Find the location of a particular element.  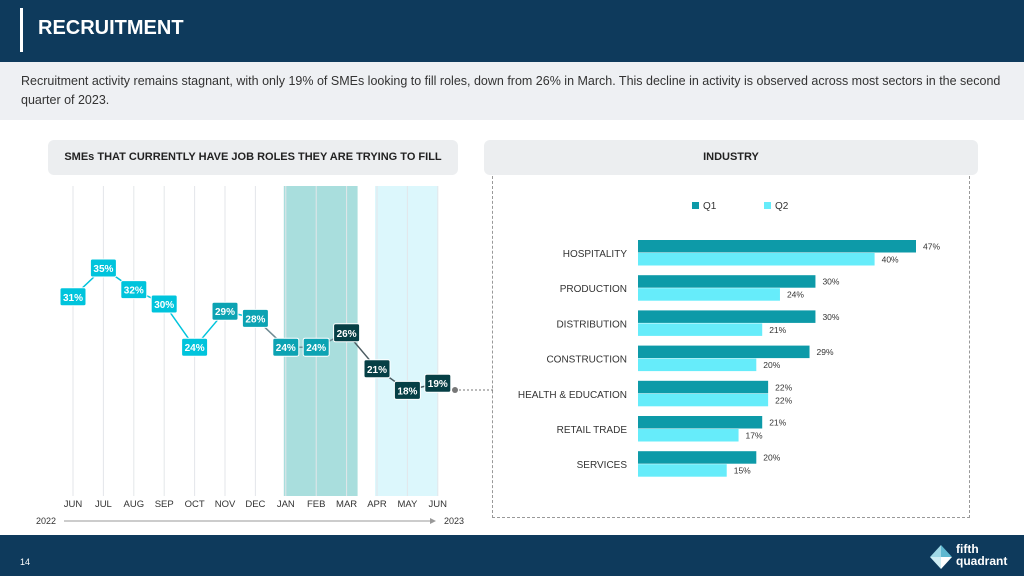

data-label: 35% is located at coordinates (103, 269).